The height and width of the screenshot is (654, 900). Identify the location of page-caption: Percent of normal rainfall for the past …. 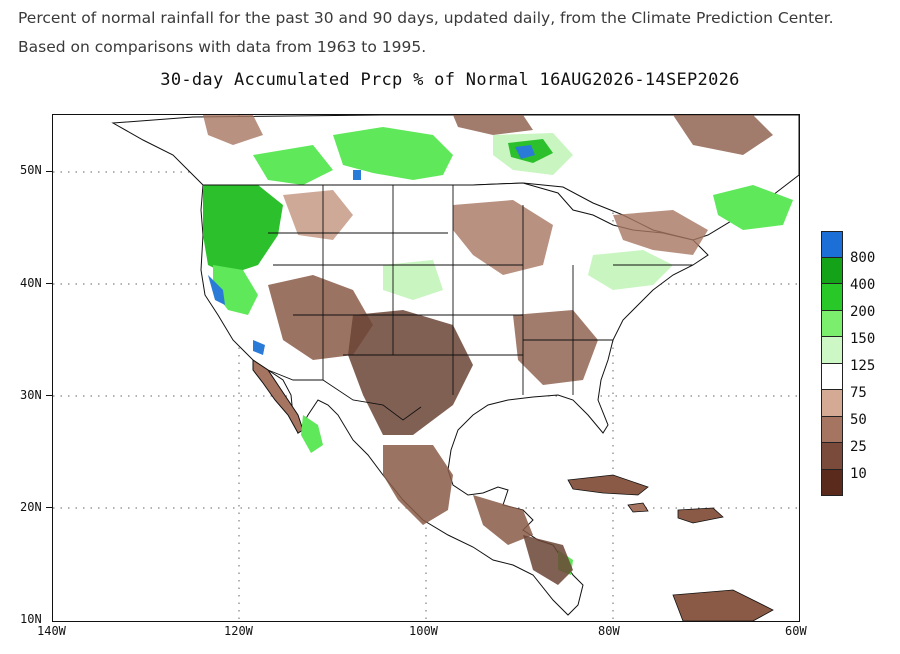
(448, 33).